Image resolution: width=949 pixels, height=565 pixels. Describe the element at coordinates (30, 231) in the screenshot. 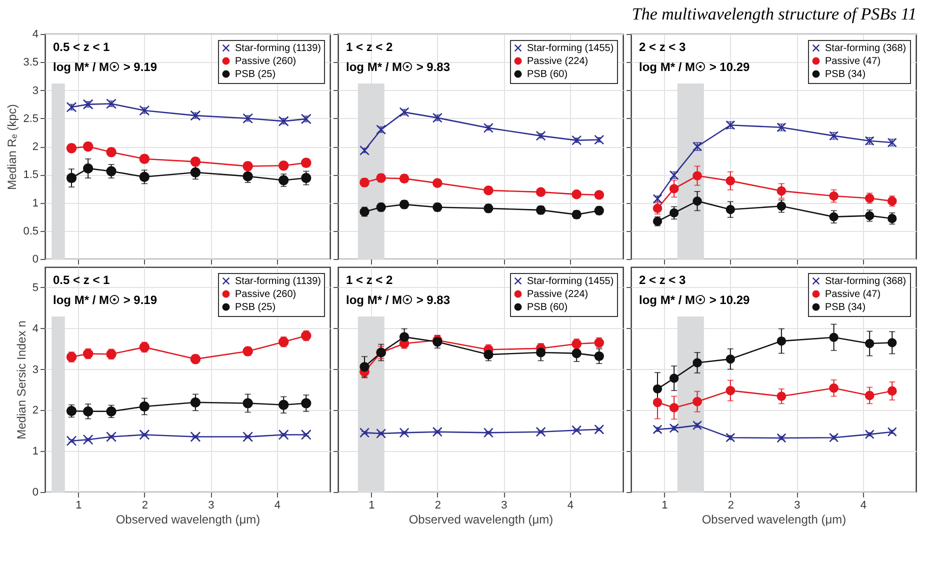

I see `y-tick-label: 0.5` at that location.